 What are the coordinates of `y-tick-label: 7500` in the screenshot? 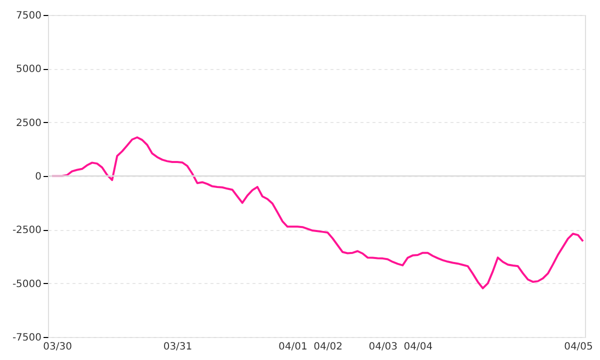 It's located at (29, 16).